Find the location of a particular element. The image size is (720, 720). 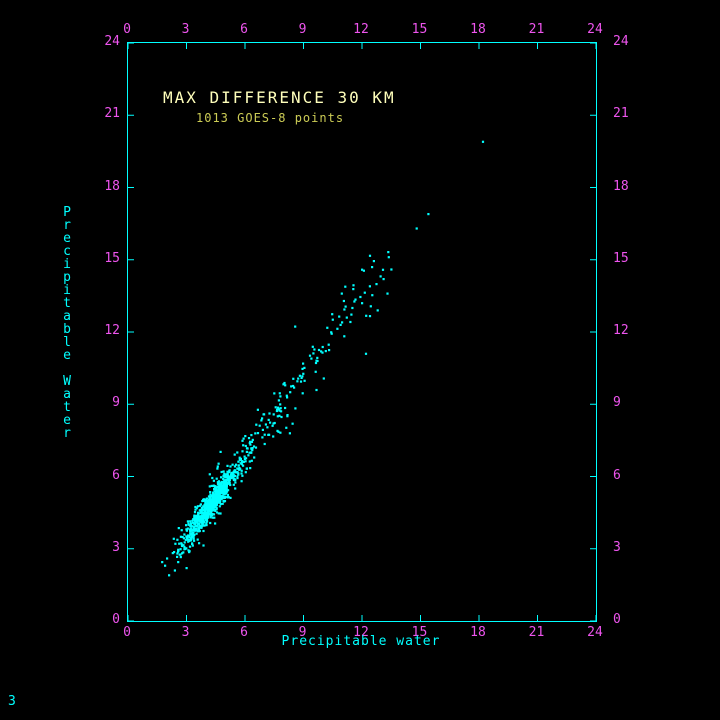

tick-label-right-0: 0 is located at coordinates (617, 619).